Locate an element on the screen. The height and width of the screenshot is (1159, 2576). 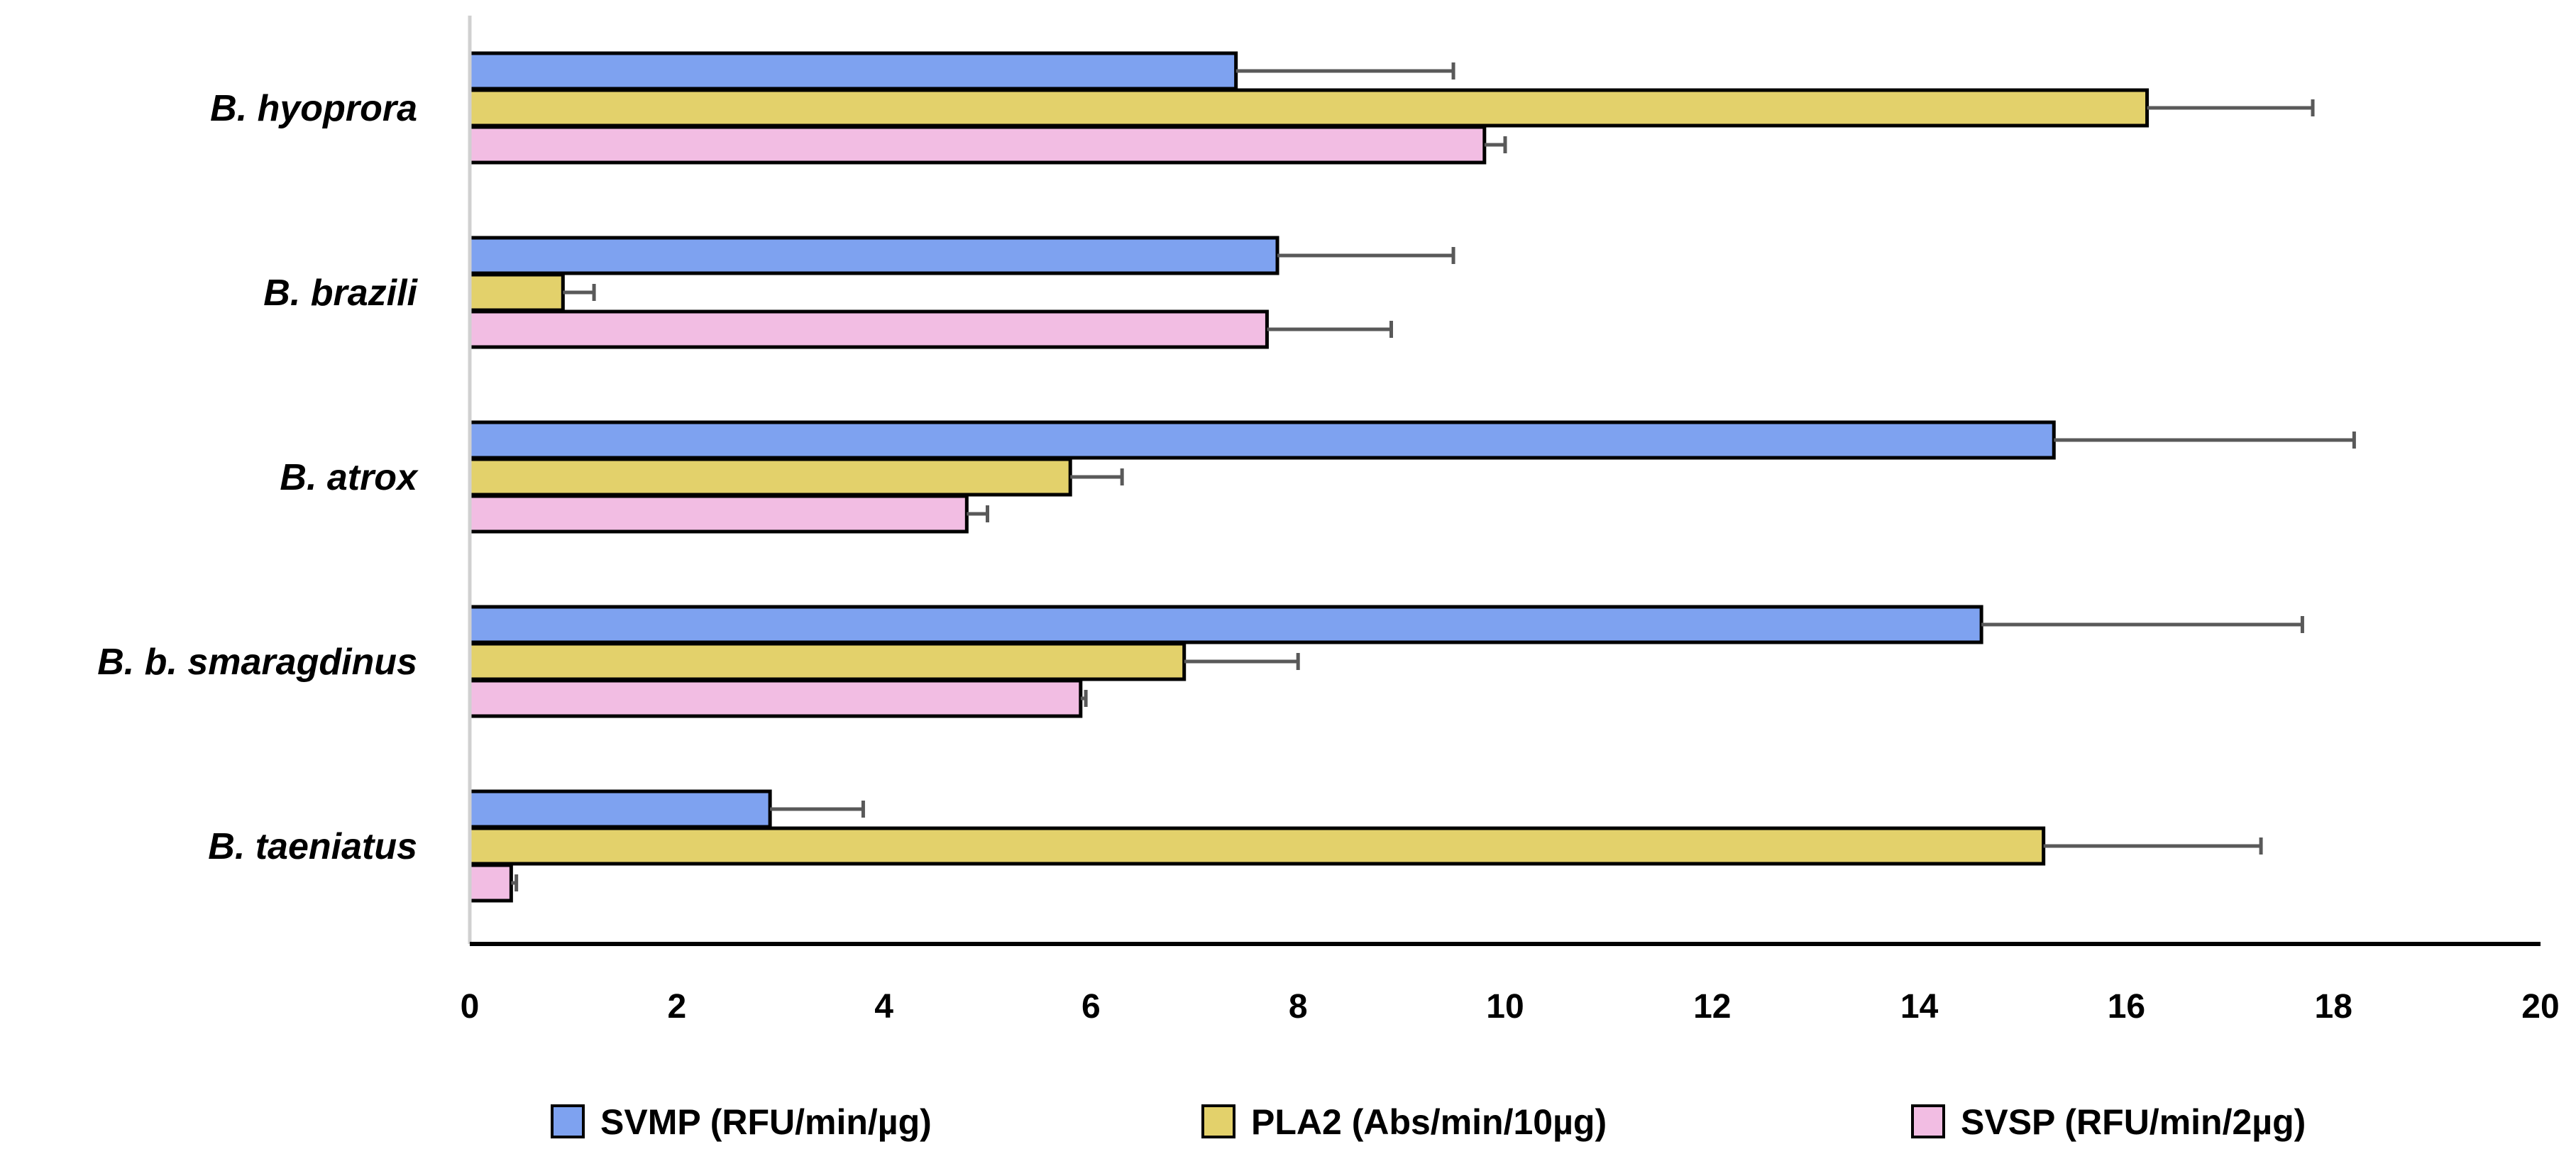
x-tick-label: 0 is located at coordinates (470, 1007).